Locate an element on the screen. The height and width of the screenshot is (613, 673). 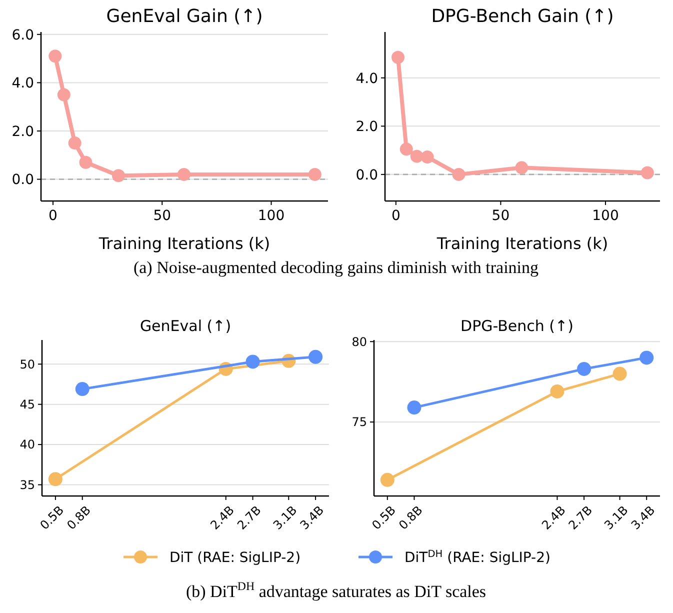
y-tick-label: 50 is located at coordinates (27, 364).